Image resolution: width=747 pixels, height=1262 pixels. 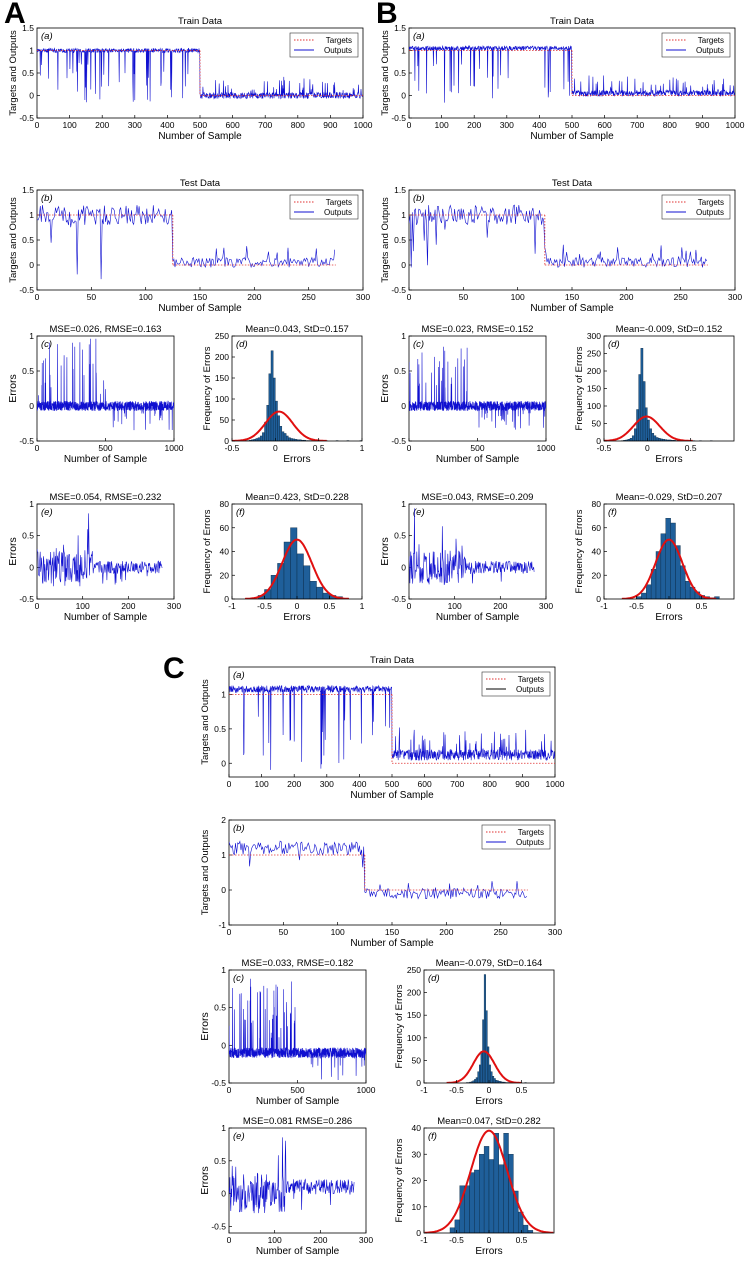 I want to click on x-tick-label: 400, so click(x=359, y=784).